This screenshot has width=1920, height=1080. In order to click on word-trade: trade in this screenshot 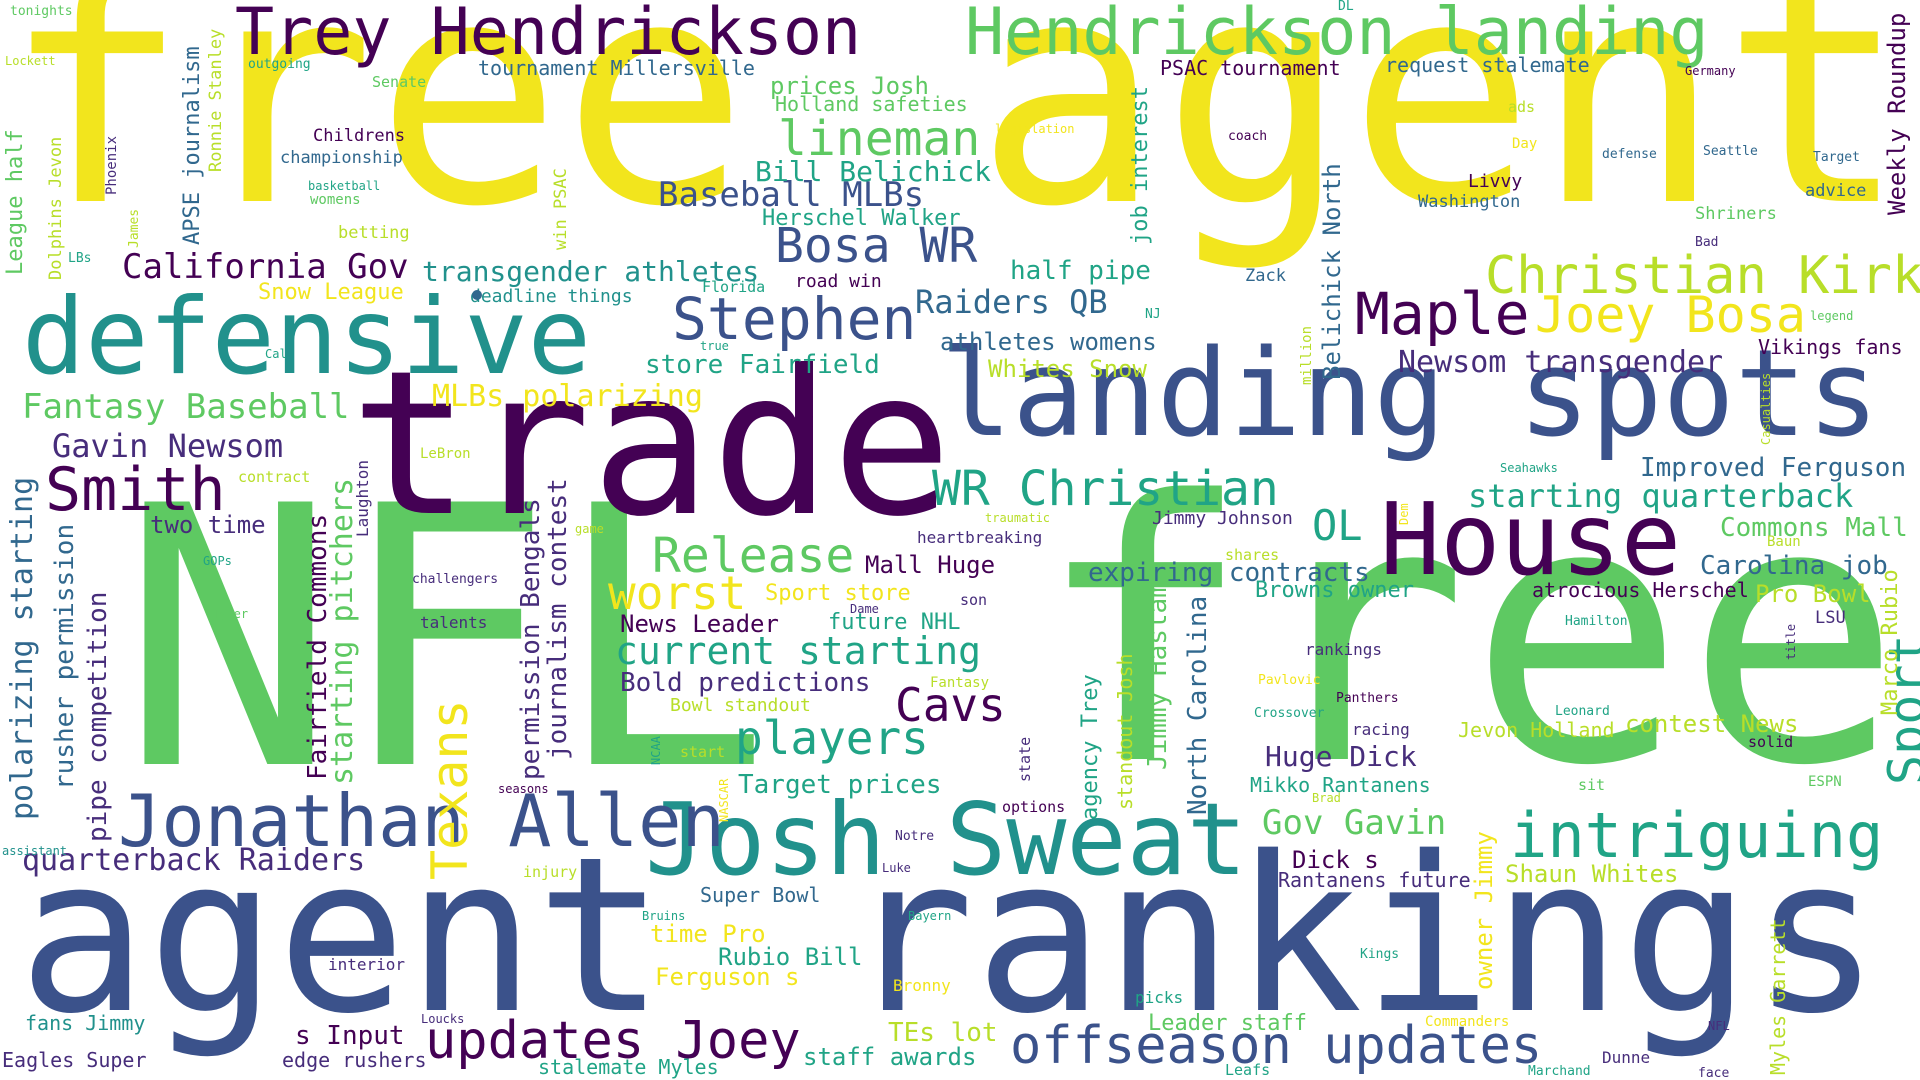, I will do `click(651, 444)`.